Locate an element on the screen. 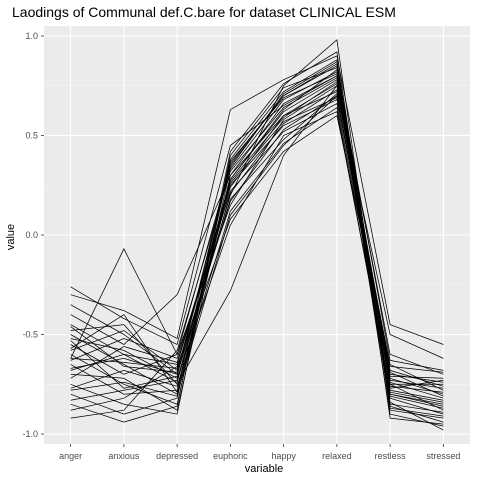 This screenshot has width=480, height=480. x-tick-label: anger is located at coordinates (70, 456).